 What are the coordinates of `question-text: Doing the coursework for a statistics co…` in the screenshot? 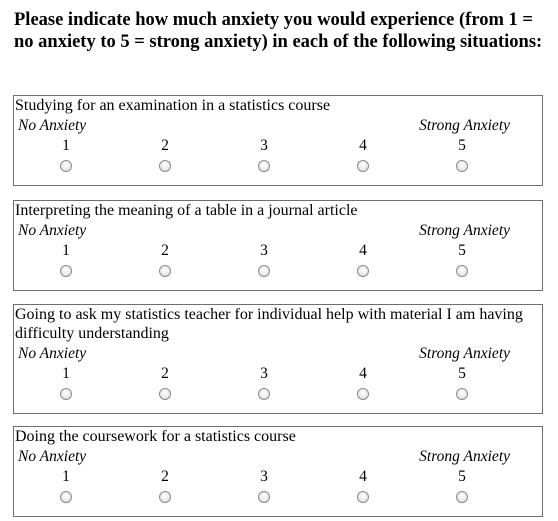 It's located at (155, 436).